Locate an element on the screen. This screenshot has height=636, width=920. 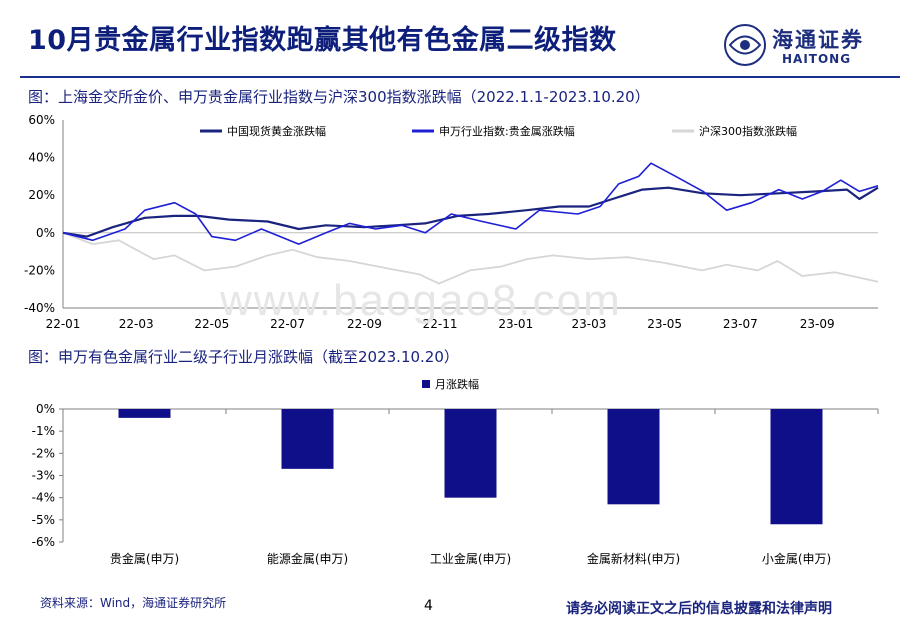
disclaimer-link: 请务必阅读正文之后的信息披露和法律声明 is located at coordinates (699, 609).